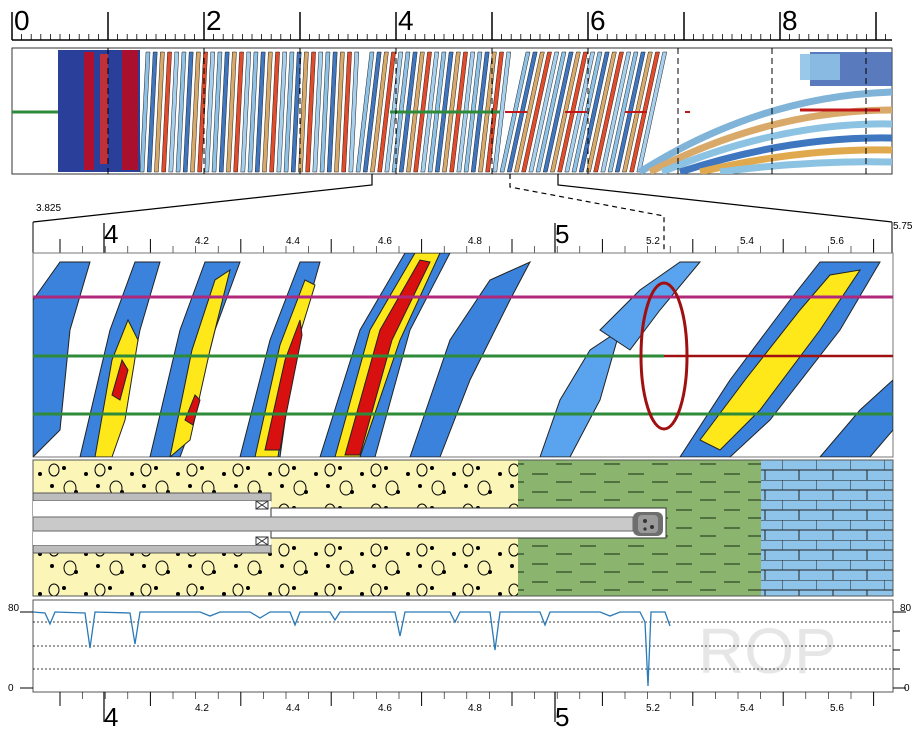 This screenshot has width=921, height=734. I want to click on detail-minor-5.6: 5.6, so click(837, 241).